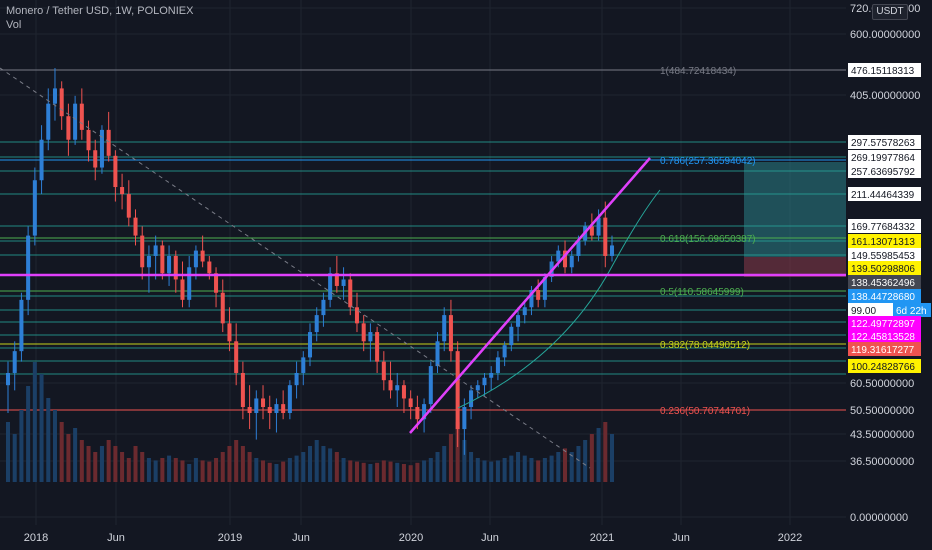 The image size is (932, 550). I want to click on x-tick-6: 2021, so click(602, 538).